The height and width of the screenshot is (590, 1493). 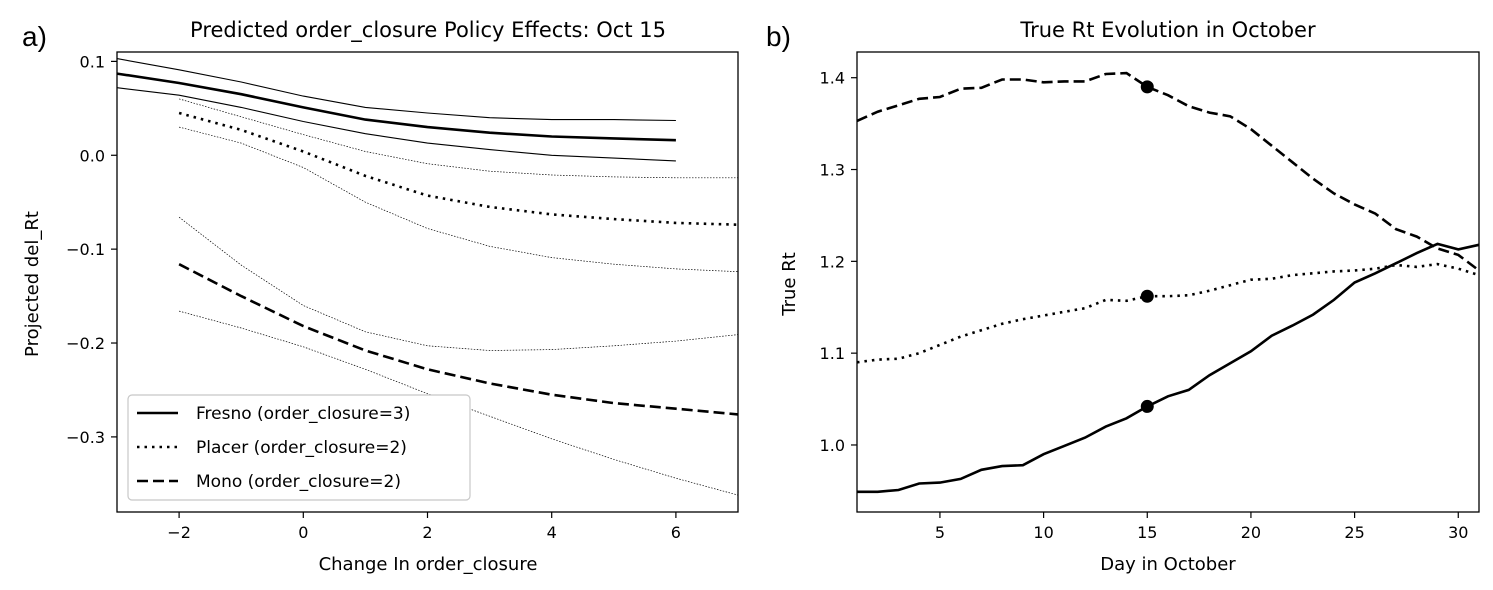 I want to click on series-line-placer, so click(x=458, y=168).